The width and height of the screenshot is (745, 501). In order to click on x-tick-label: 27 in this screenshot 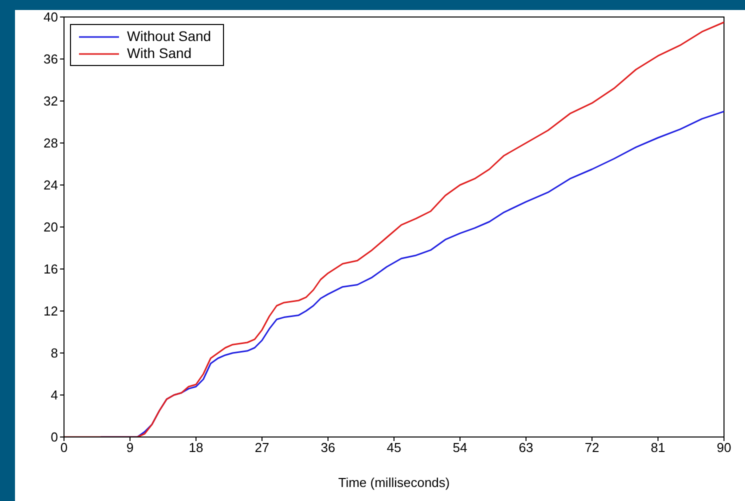, I will do `click(262, 448)`.